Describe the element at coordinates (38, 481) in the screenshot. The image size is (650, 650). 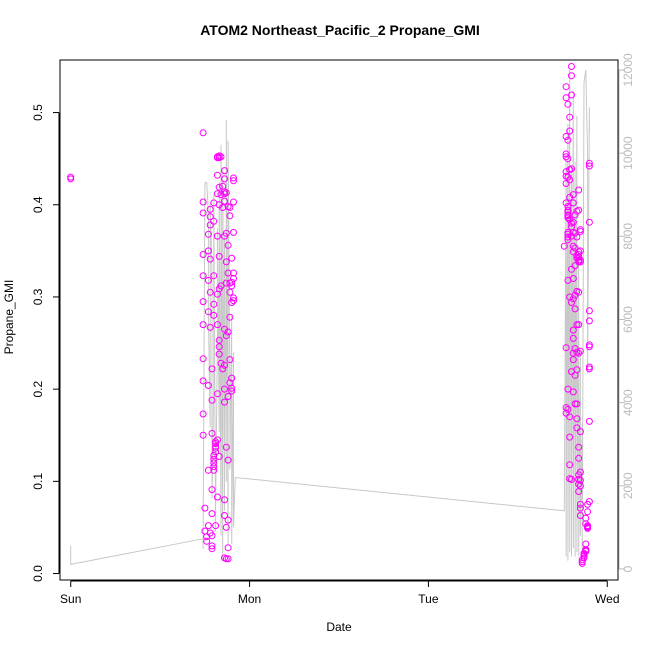
I see `y-tick-label: 0.1` at that location.